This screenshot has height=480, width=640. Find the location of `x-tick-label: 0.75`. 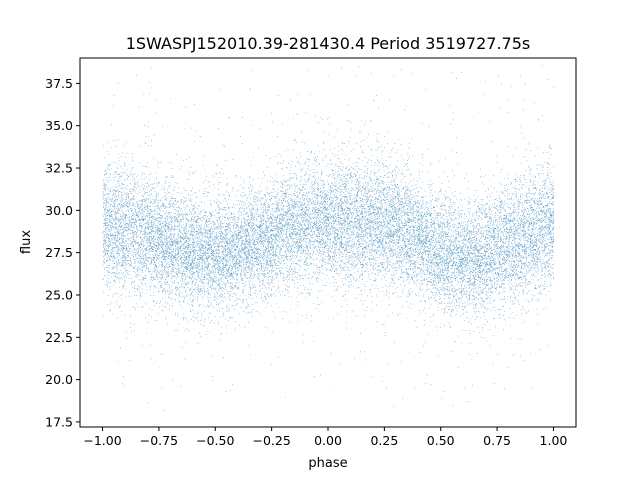

x-tick-label: 0.75 is located at coordinates (497, 440).